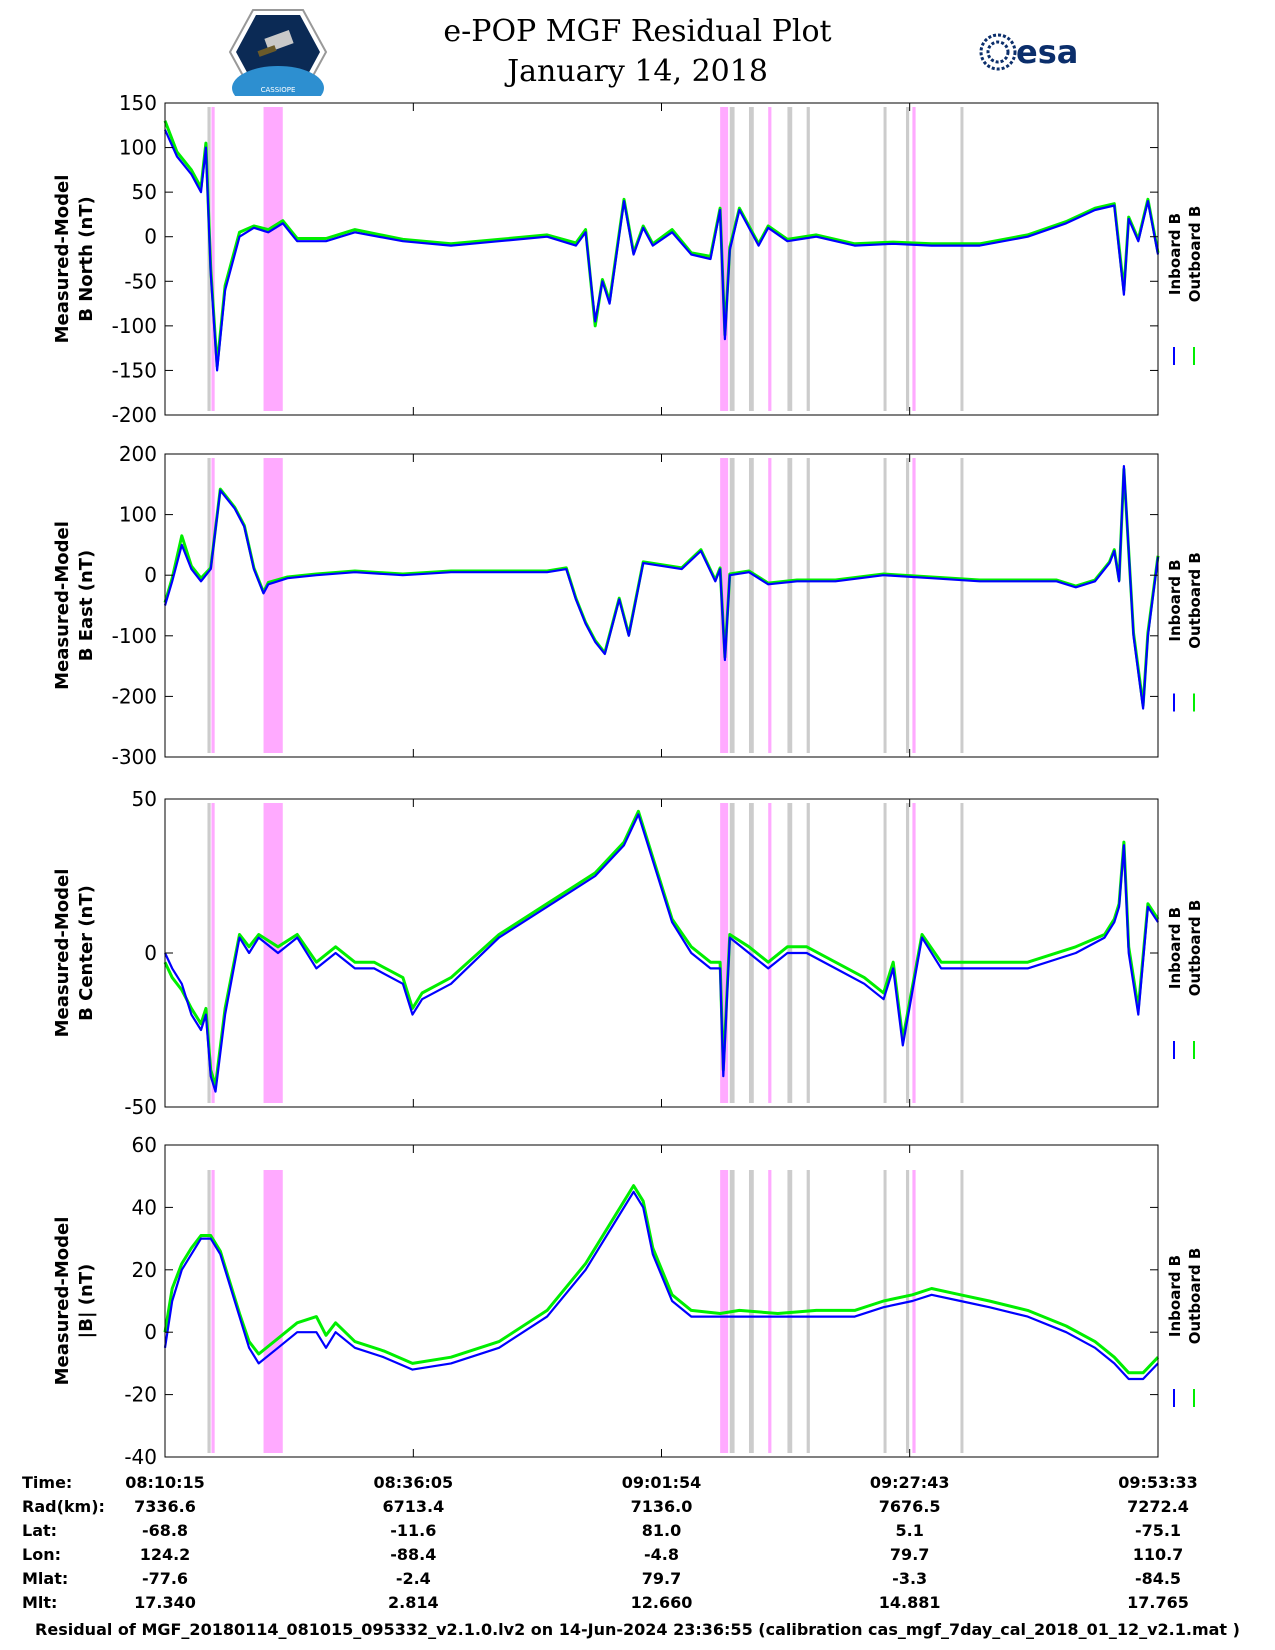 This screenshot has width=1275, height=1650. I want to click on info-cell: 7336.6, so click(165, 1506).